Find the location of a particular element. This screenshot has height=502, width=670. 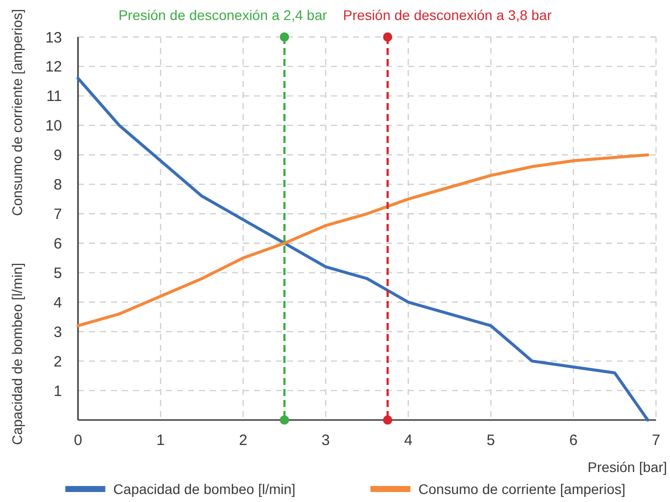

ref-line-label: Presión de desconexión a 2,4 bar is located at coordinates (223, 15).